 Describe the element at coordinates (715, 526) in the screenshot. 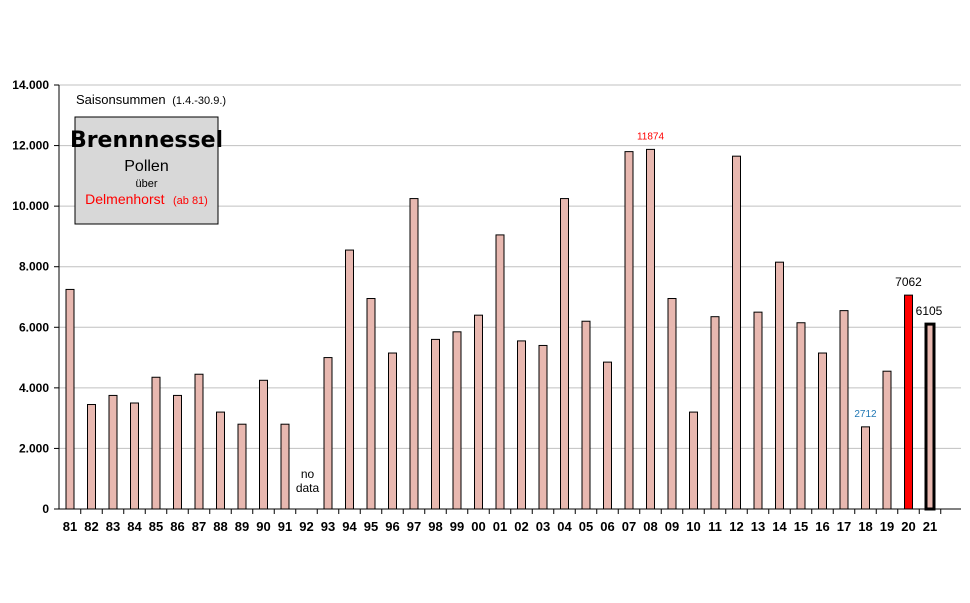

I see `x-tick-label: 11` at that location.